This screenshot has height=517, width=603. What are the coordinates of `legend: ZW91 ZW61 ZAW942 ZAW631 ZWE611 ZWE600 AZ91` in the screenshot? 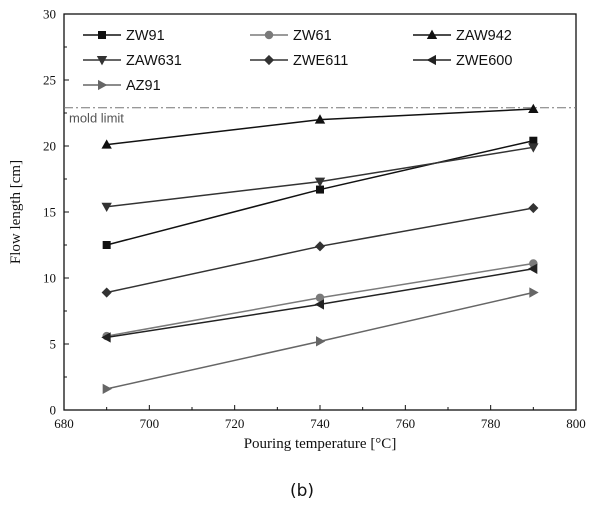 It's located at (297, 61).